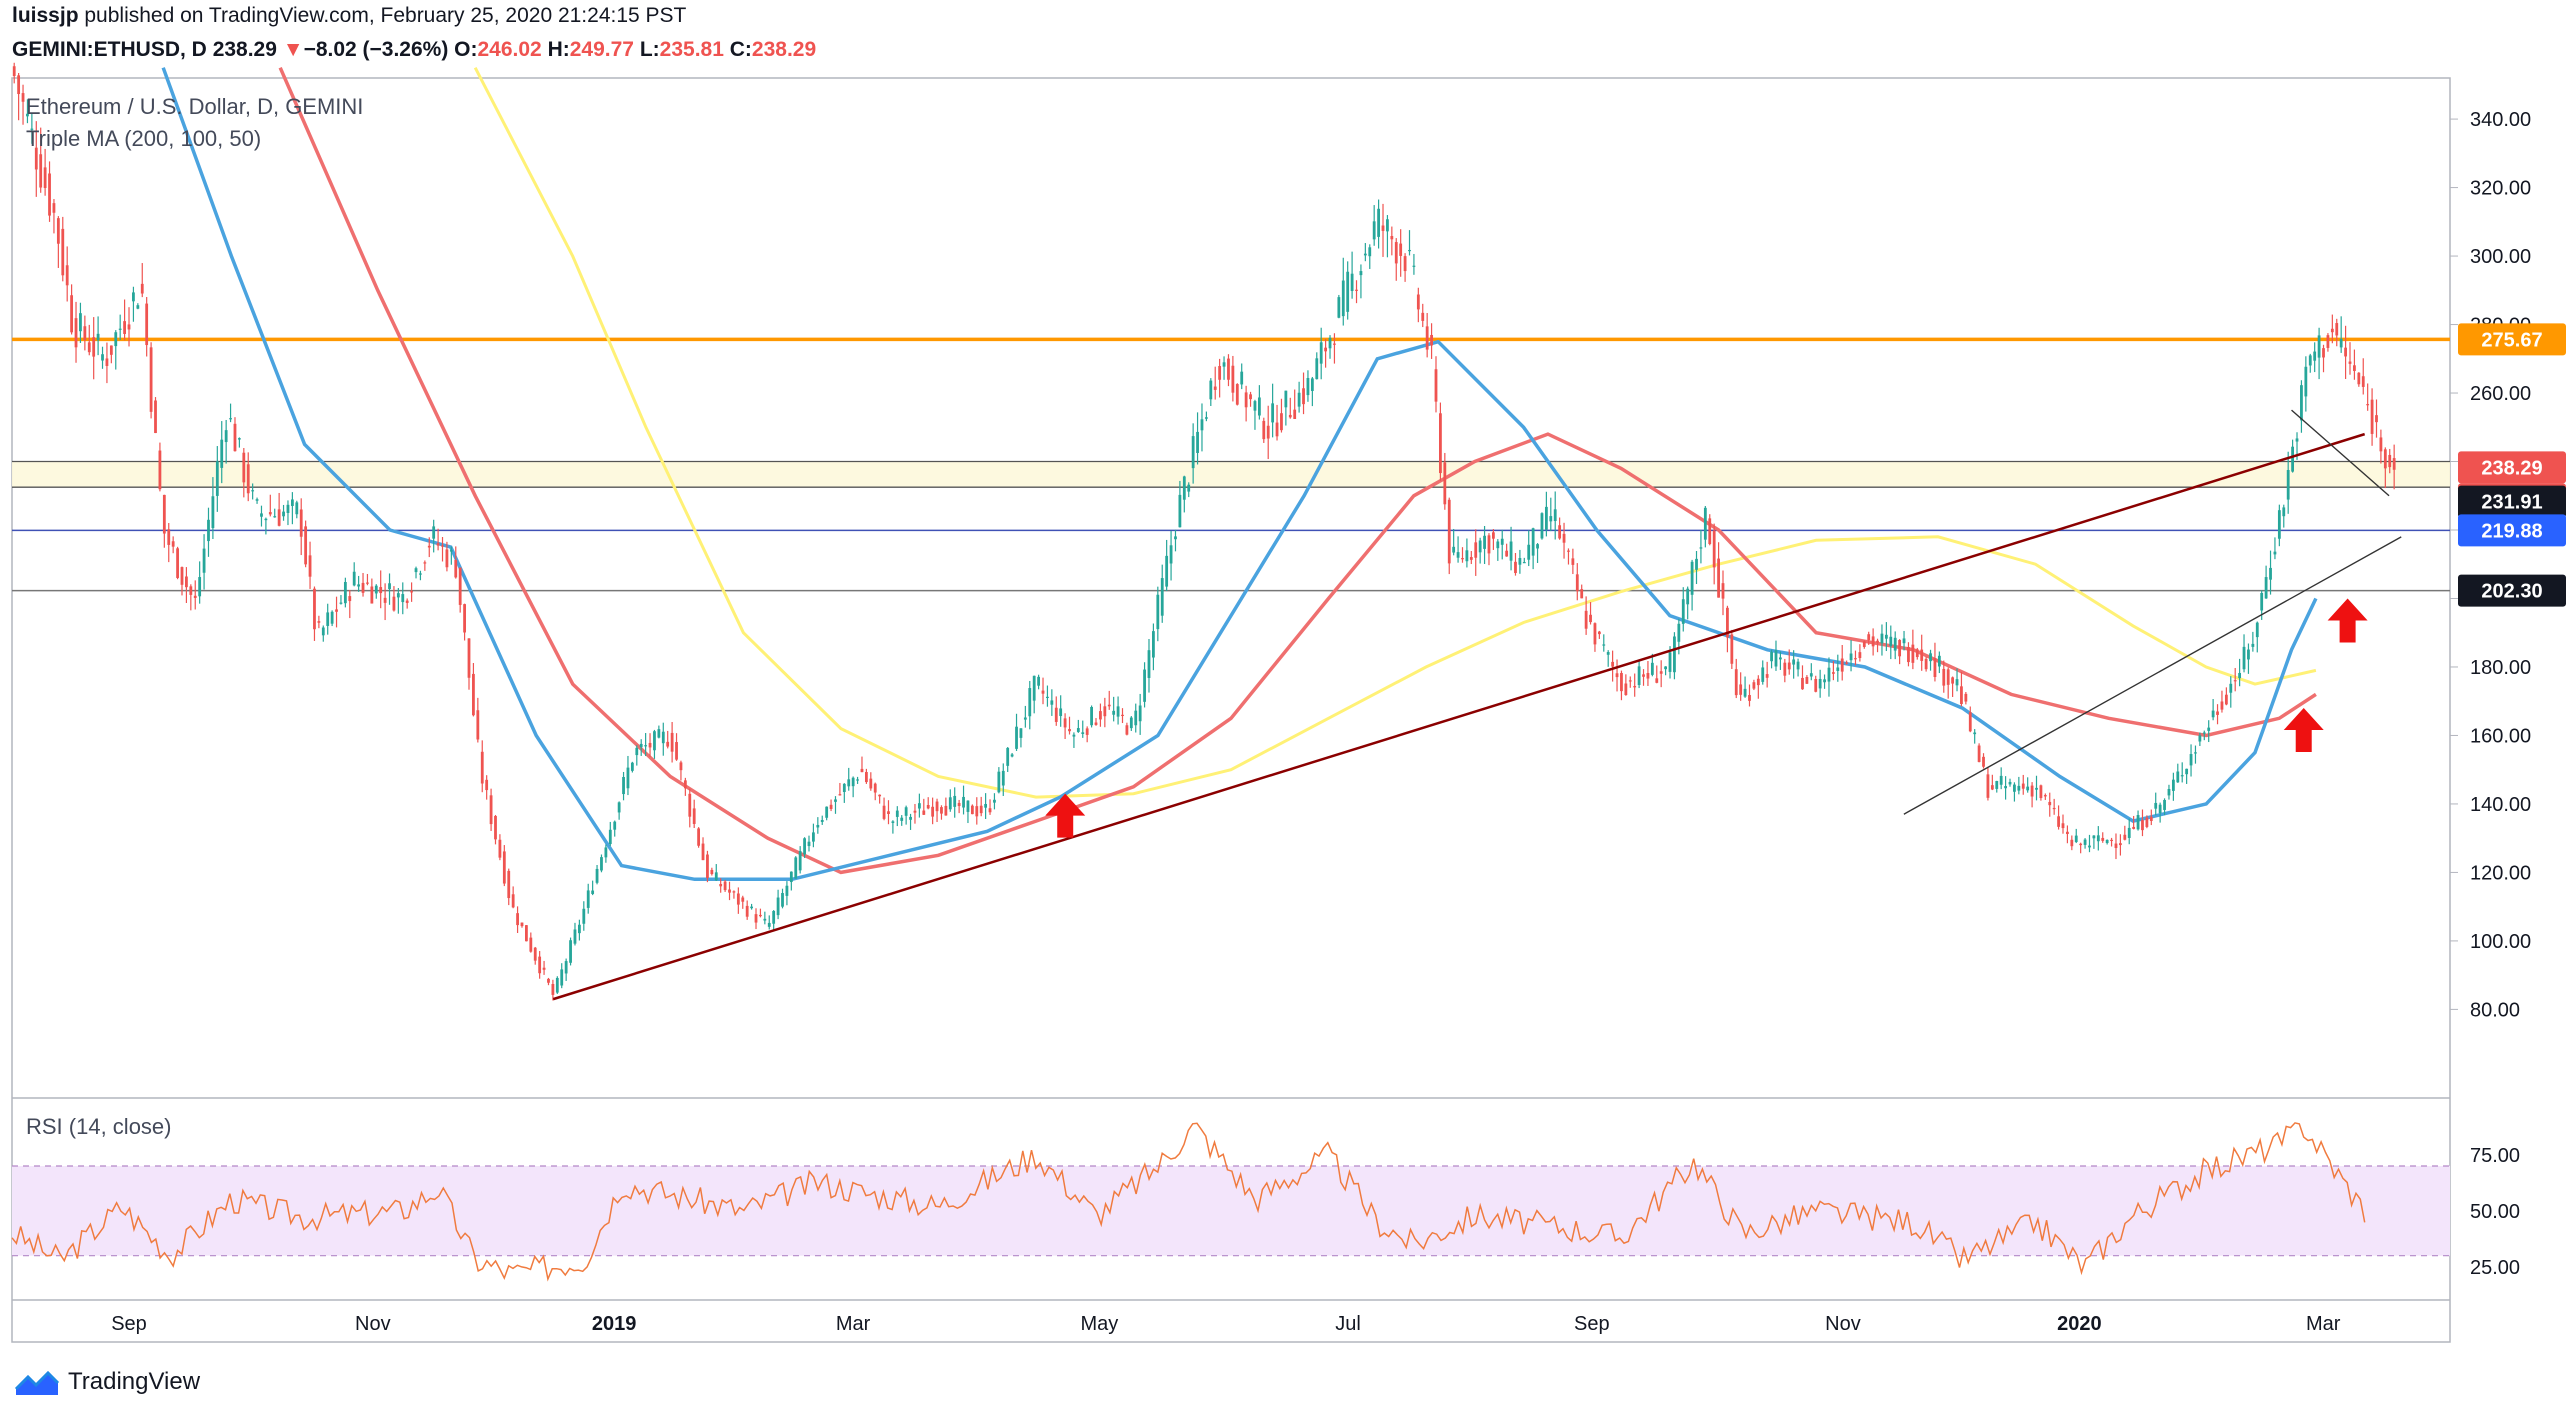 Image resolution: width=2570 pixels, height=1412 pixels. What do you see at coordinates (2512, 467) in the screenshot?
I see `last-price-label-bg` at bounding box center [2512, 467].